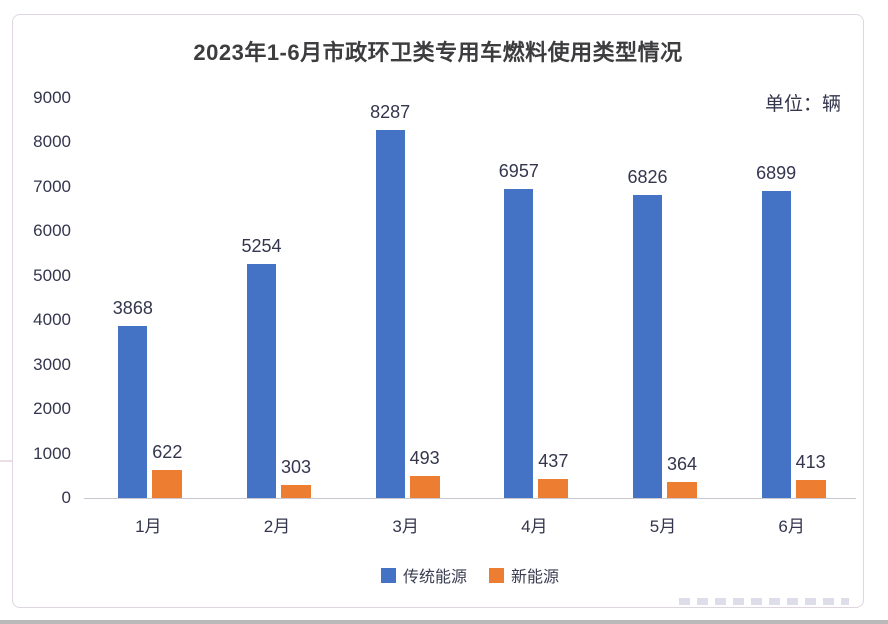 The width and height of the screenshot is (888, 624). I want to click on bar-value-label: 364, so click(682, 463).